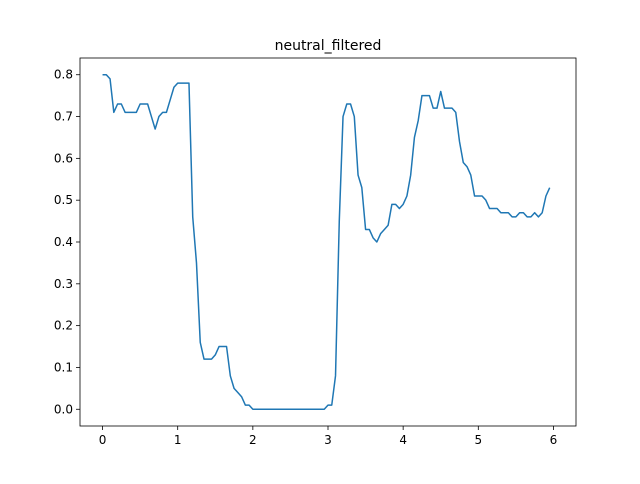  What do you see at coordinates (63, 75) in the screenshot?
I see `y-tick-label: 0.8` at bounding box center [63, 75].